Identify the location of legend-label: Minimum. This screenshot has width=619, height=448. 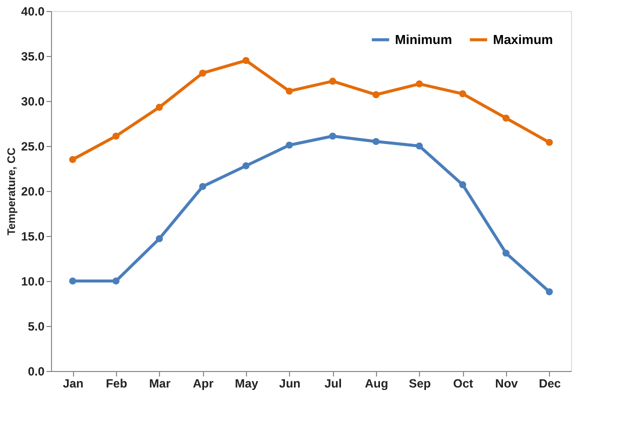
(423, 39).